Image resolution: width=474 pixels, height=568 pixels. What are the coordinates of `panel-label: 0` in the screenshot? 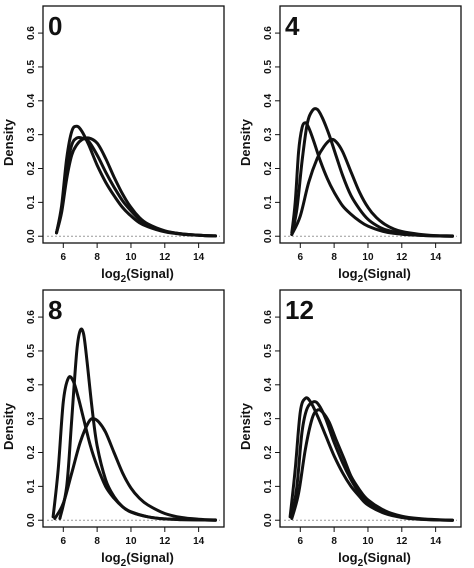 It's located at (55, 26).